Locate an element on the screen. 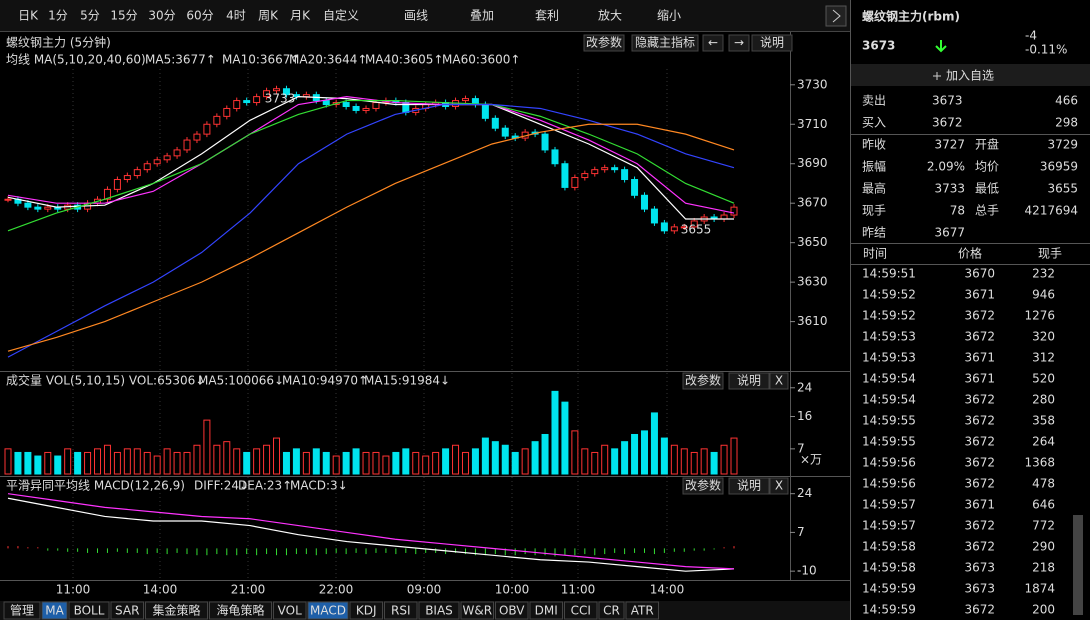 The image size is (1090, 620). stat-label: 开盘 is located at coordinates (987, 144).